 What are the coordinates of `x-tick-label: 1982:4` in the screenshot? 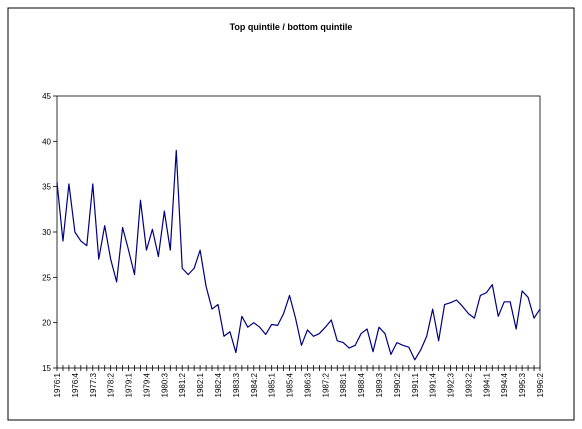 It's located at (218, 384).